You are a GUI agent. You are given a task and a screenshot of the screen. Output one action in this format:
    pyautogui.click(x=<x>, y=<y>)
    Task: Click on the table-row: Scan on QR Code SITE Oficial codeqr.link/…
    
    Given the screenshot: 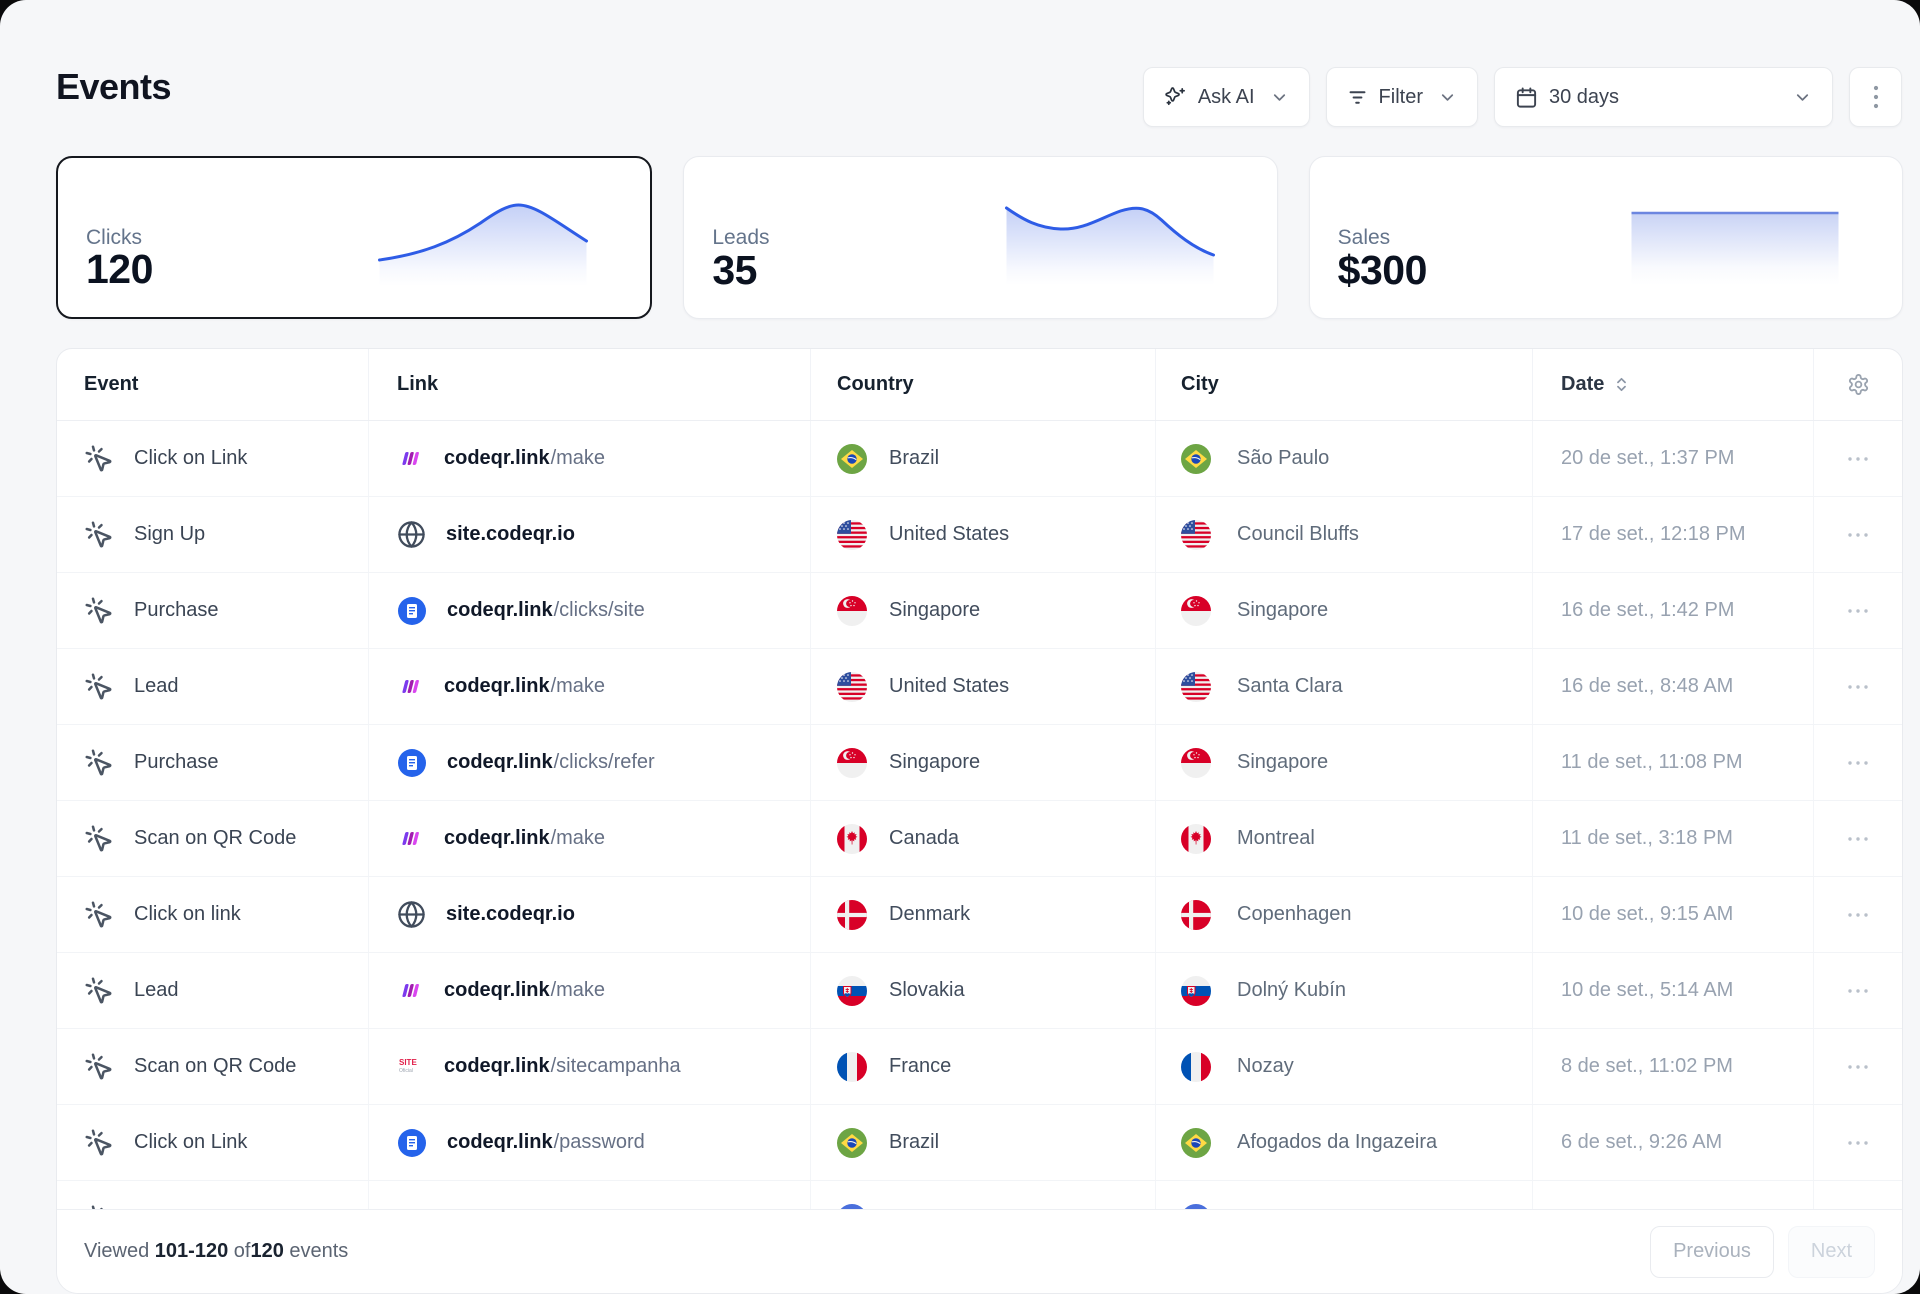 What is the action you would take?
    pyautogui.click(x=979, y=1067)
    